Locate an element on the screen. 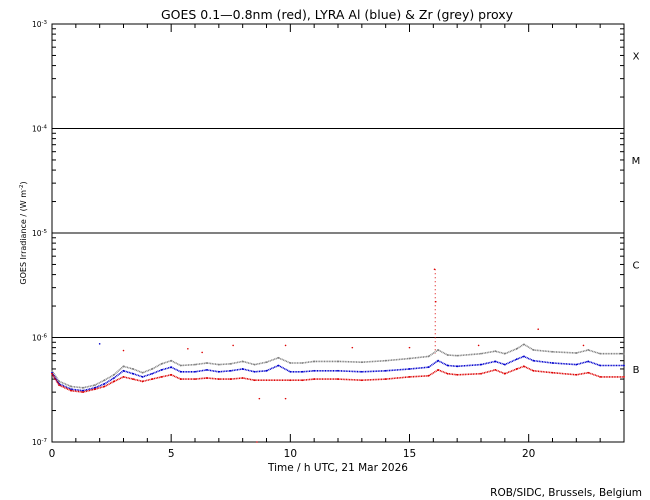  y-axis-label: GOES Irradiance / (W m-2) is located at coordinates (23, 232).